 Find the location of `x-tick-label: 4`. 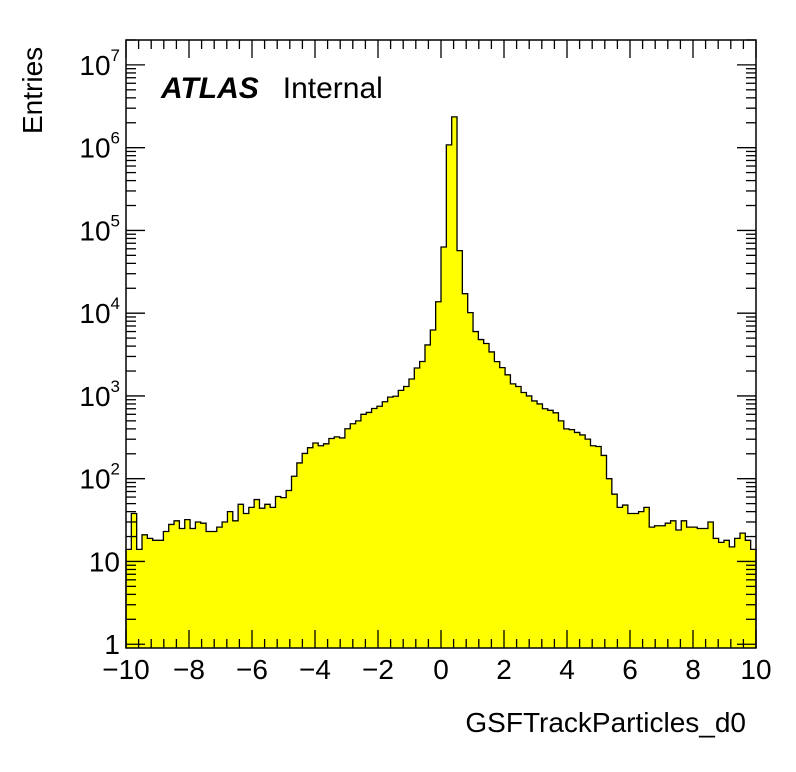

x-tick-label: 4 is located at coordinates (567, 669).